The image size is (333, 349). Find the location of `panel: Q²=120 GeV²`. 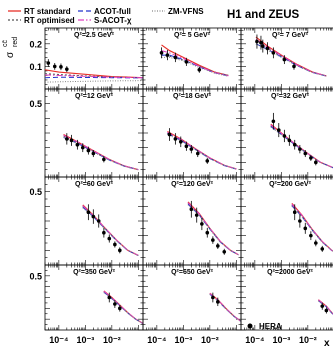

panel: Q²=120 GeV² is located at coordinates (192, 221).